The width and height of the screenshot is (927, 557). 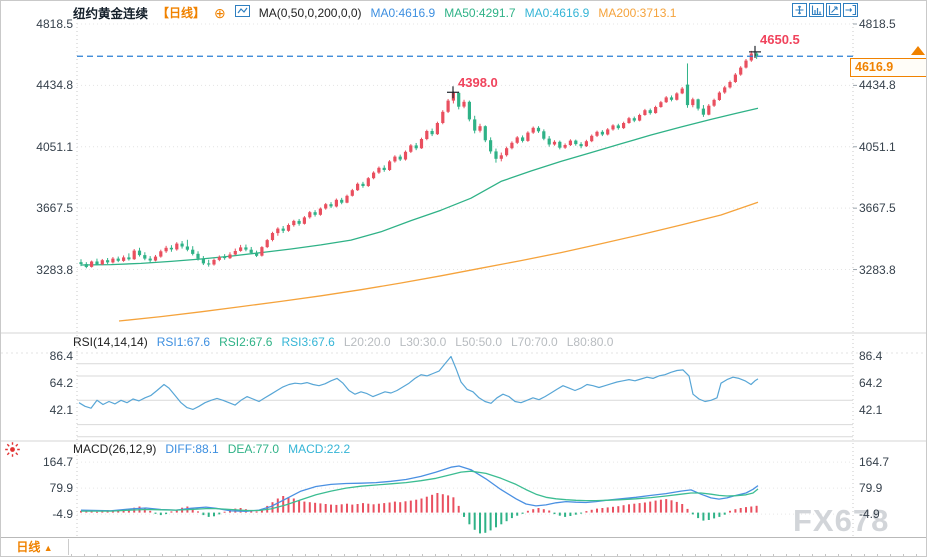 I want to click on timeframe-tab: 日线 ▲, so click(x=35, y=547).